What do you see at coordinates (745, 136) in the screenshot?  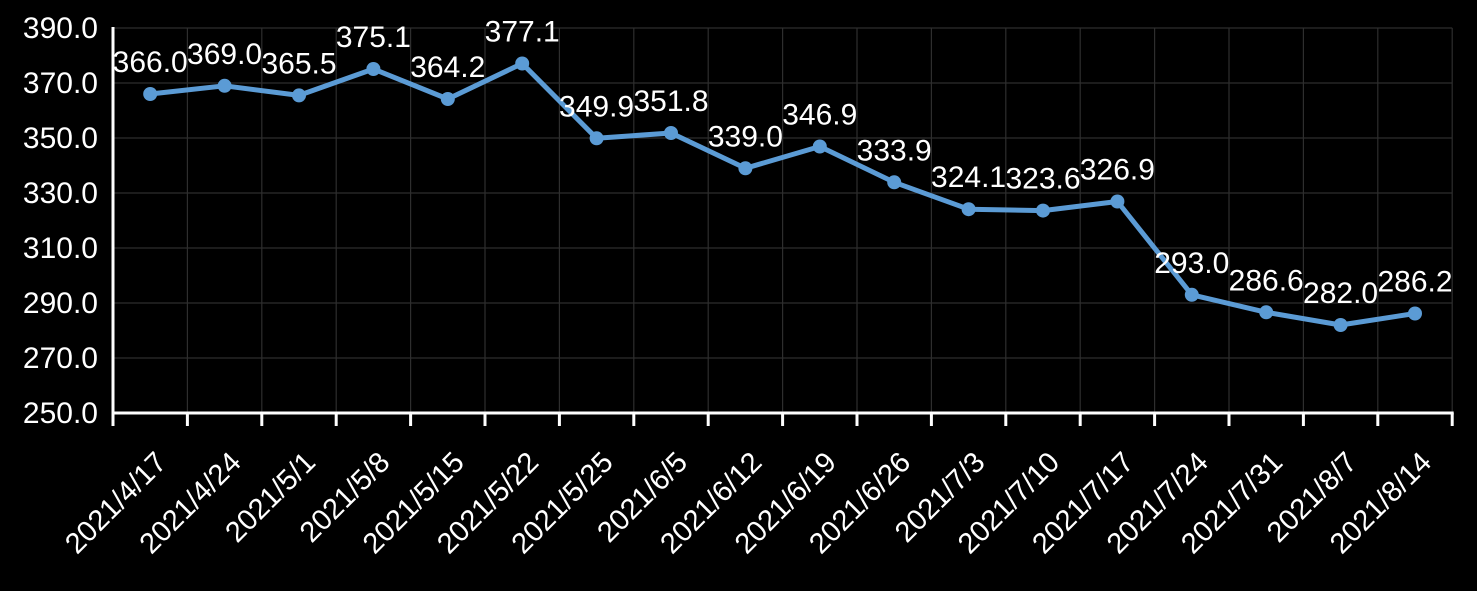 I see `data-point-label: 339.0` at bounding box center [745, 136].